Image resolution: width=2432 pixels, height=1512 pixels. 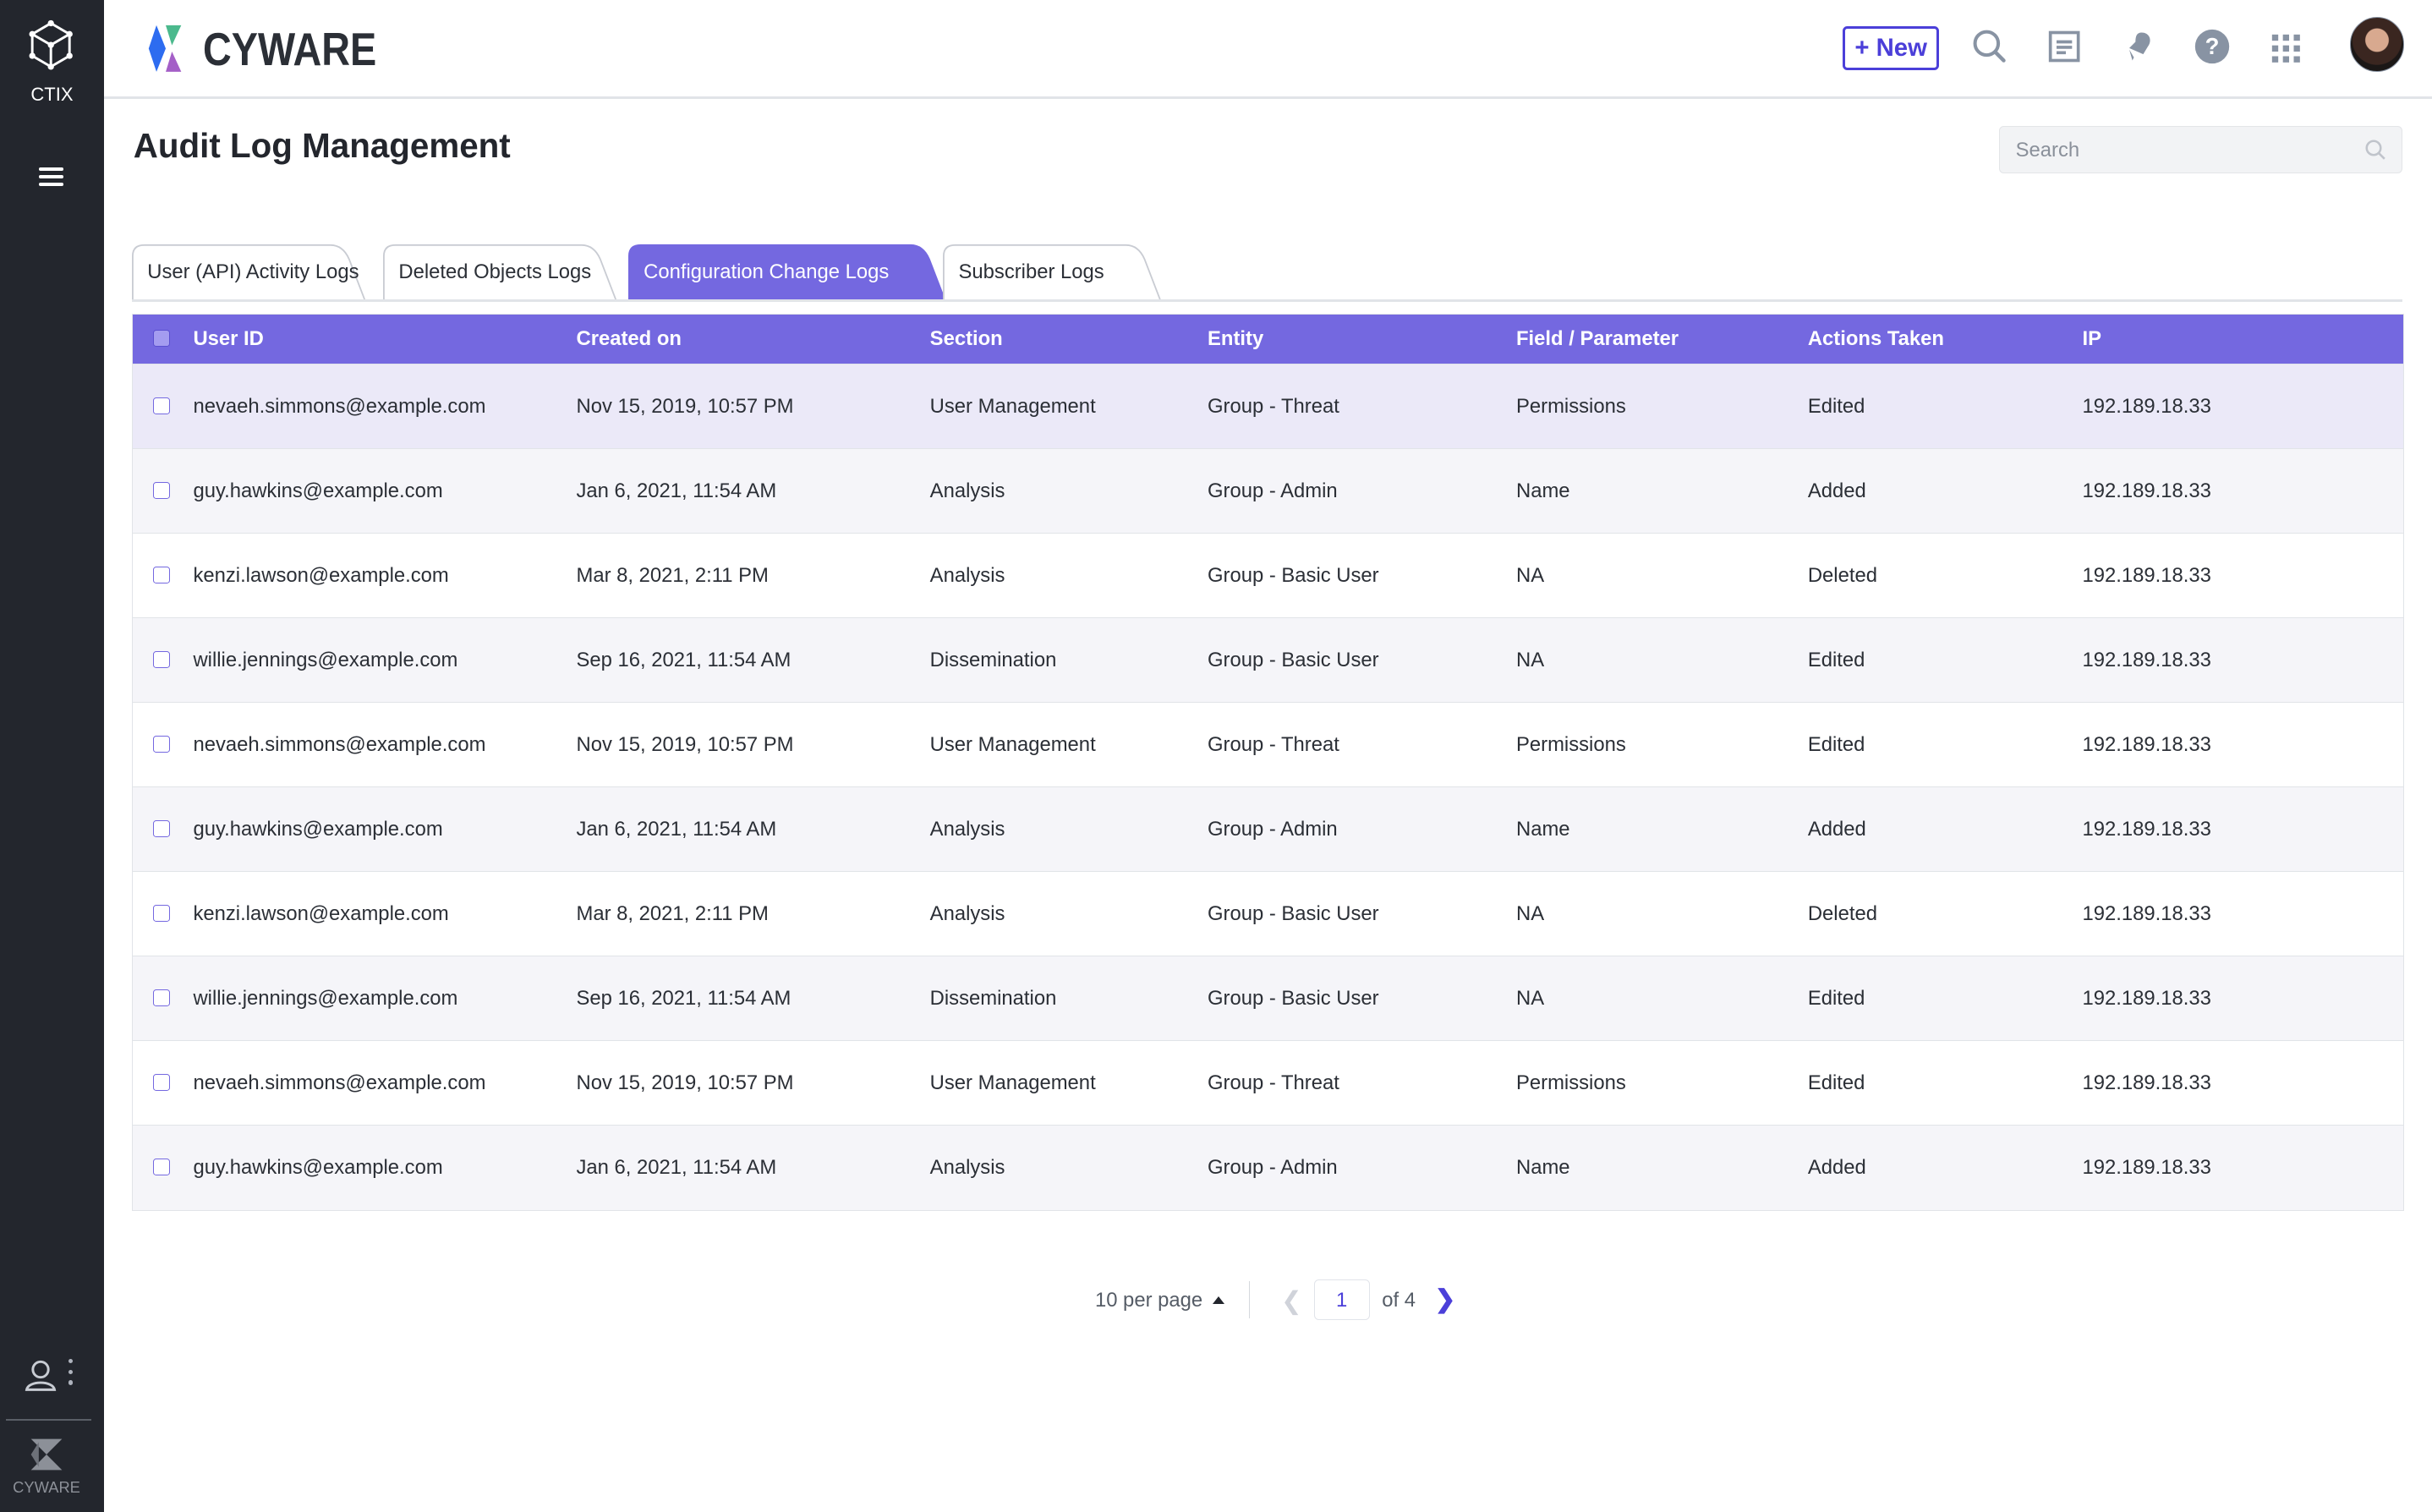 What do you see at coordinates (966, 338) in the screenshot?
I see `column-header-section: Section` at bounding box center [966, 338].